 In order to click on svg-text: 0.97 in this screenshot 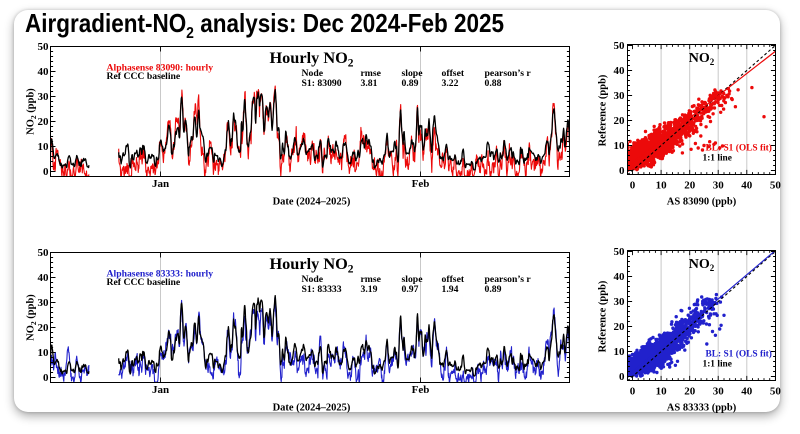, I will do `click(410, 289)`.